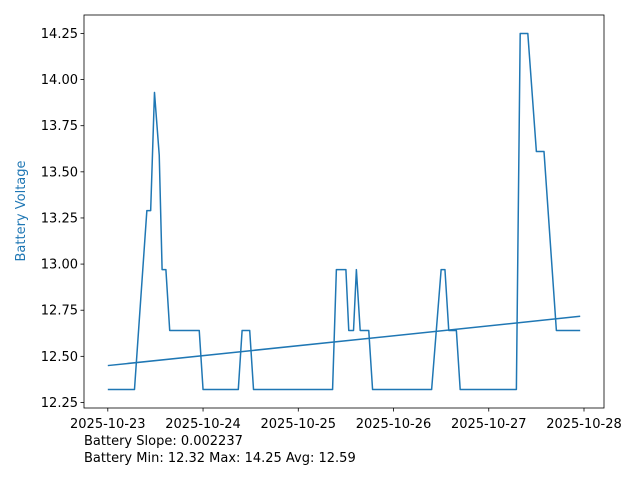 The height and width of the screenshot is (484, 640). What do you see at coordinates (394, 424) in the screenshot?
I see `x-tick-label: 2025-10-26` at bounding box center [394, 424].